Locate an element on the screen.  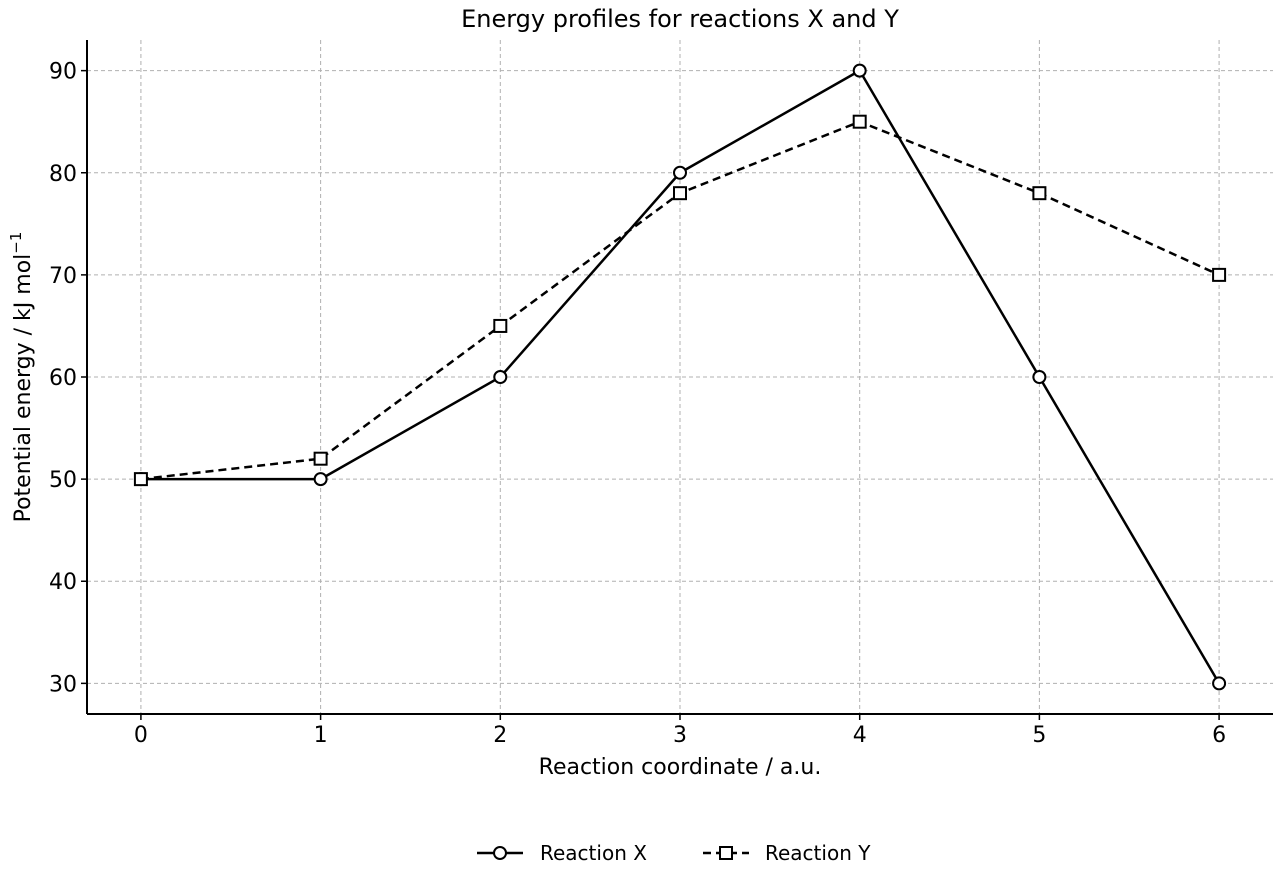
legend: Reaction X Reaction Y is located at coordinates (674, 853).